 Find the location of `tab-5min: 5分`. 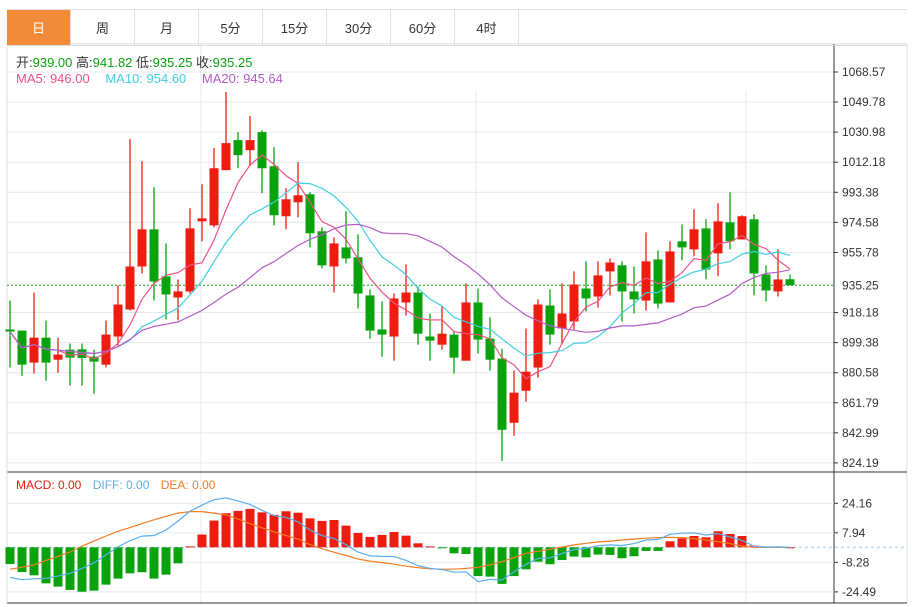

tab-5min: 5分 is located at coordinates (231, 27).